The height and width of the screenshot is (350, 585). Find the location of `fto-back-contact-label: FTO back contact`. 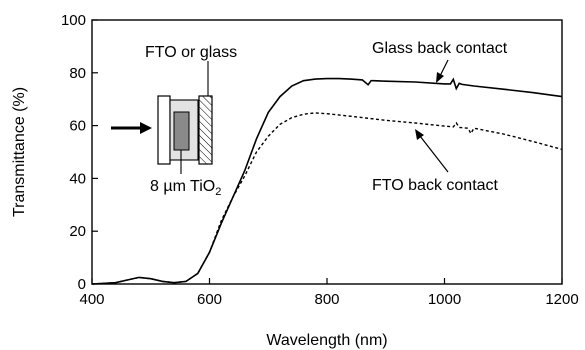

fto-back-contact-label: FTO back contact is located at coordinates (435, 185).